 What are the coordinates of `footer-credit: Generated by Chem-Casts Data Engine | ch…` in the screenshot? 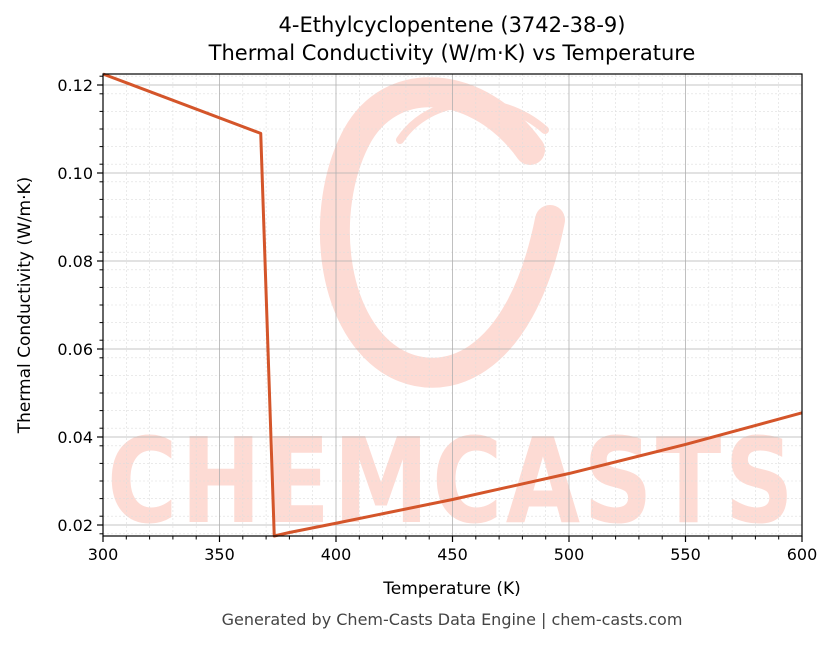 It's located at (452, 619).